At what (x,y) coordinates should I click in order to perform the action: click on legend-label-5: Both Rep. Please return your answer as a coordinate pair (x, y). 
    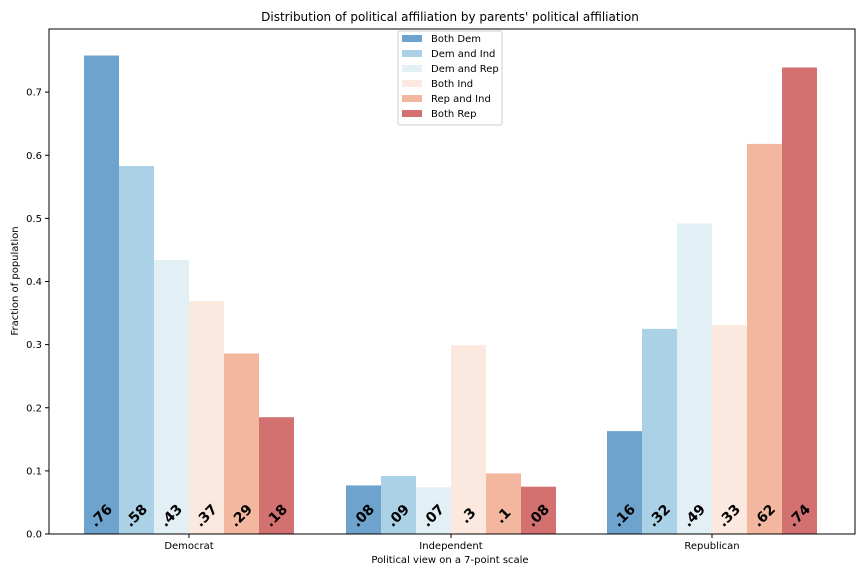
    Looking at the image, I should click on (453, 114).